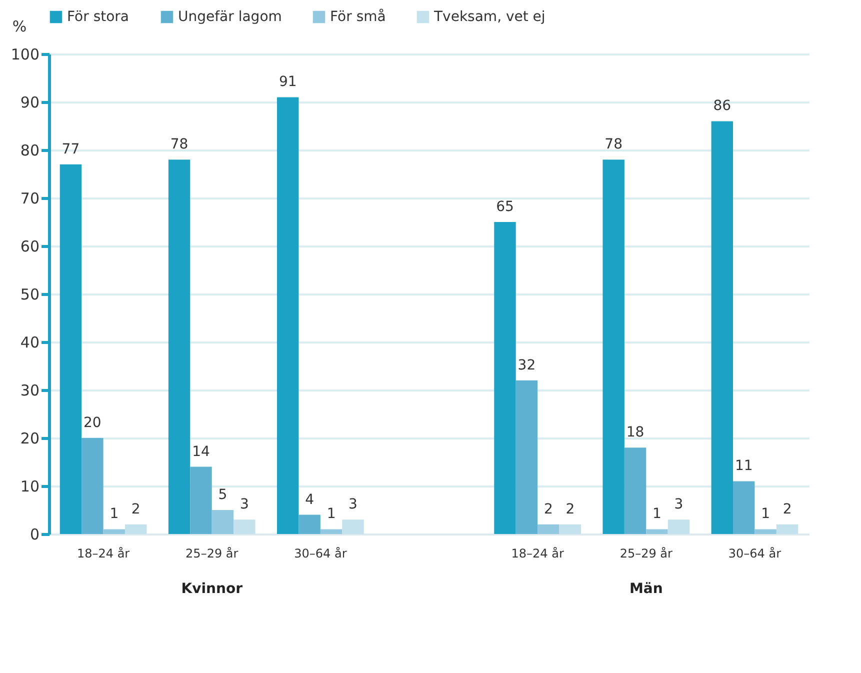 The width and height of the screenshot is (861, 673). I want to click on data-label: 5, so click(223, 495).